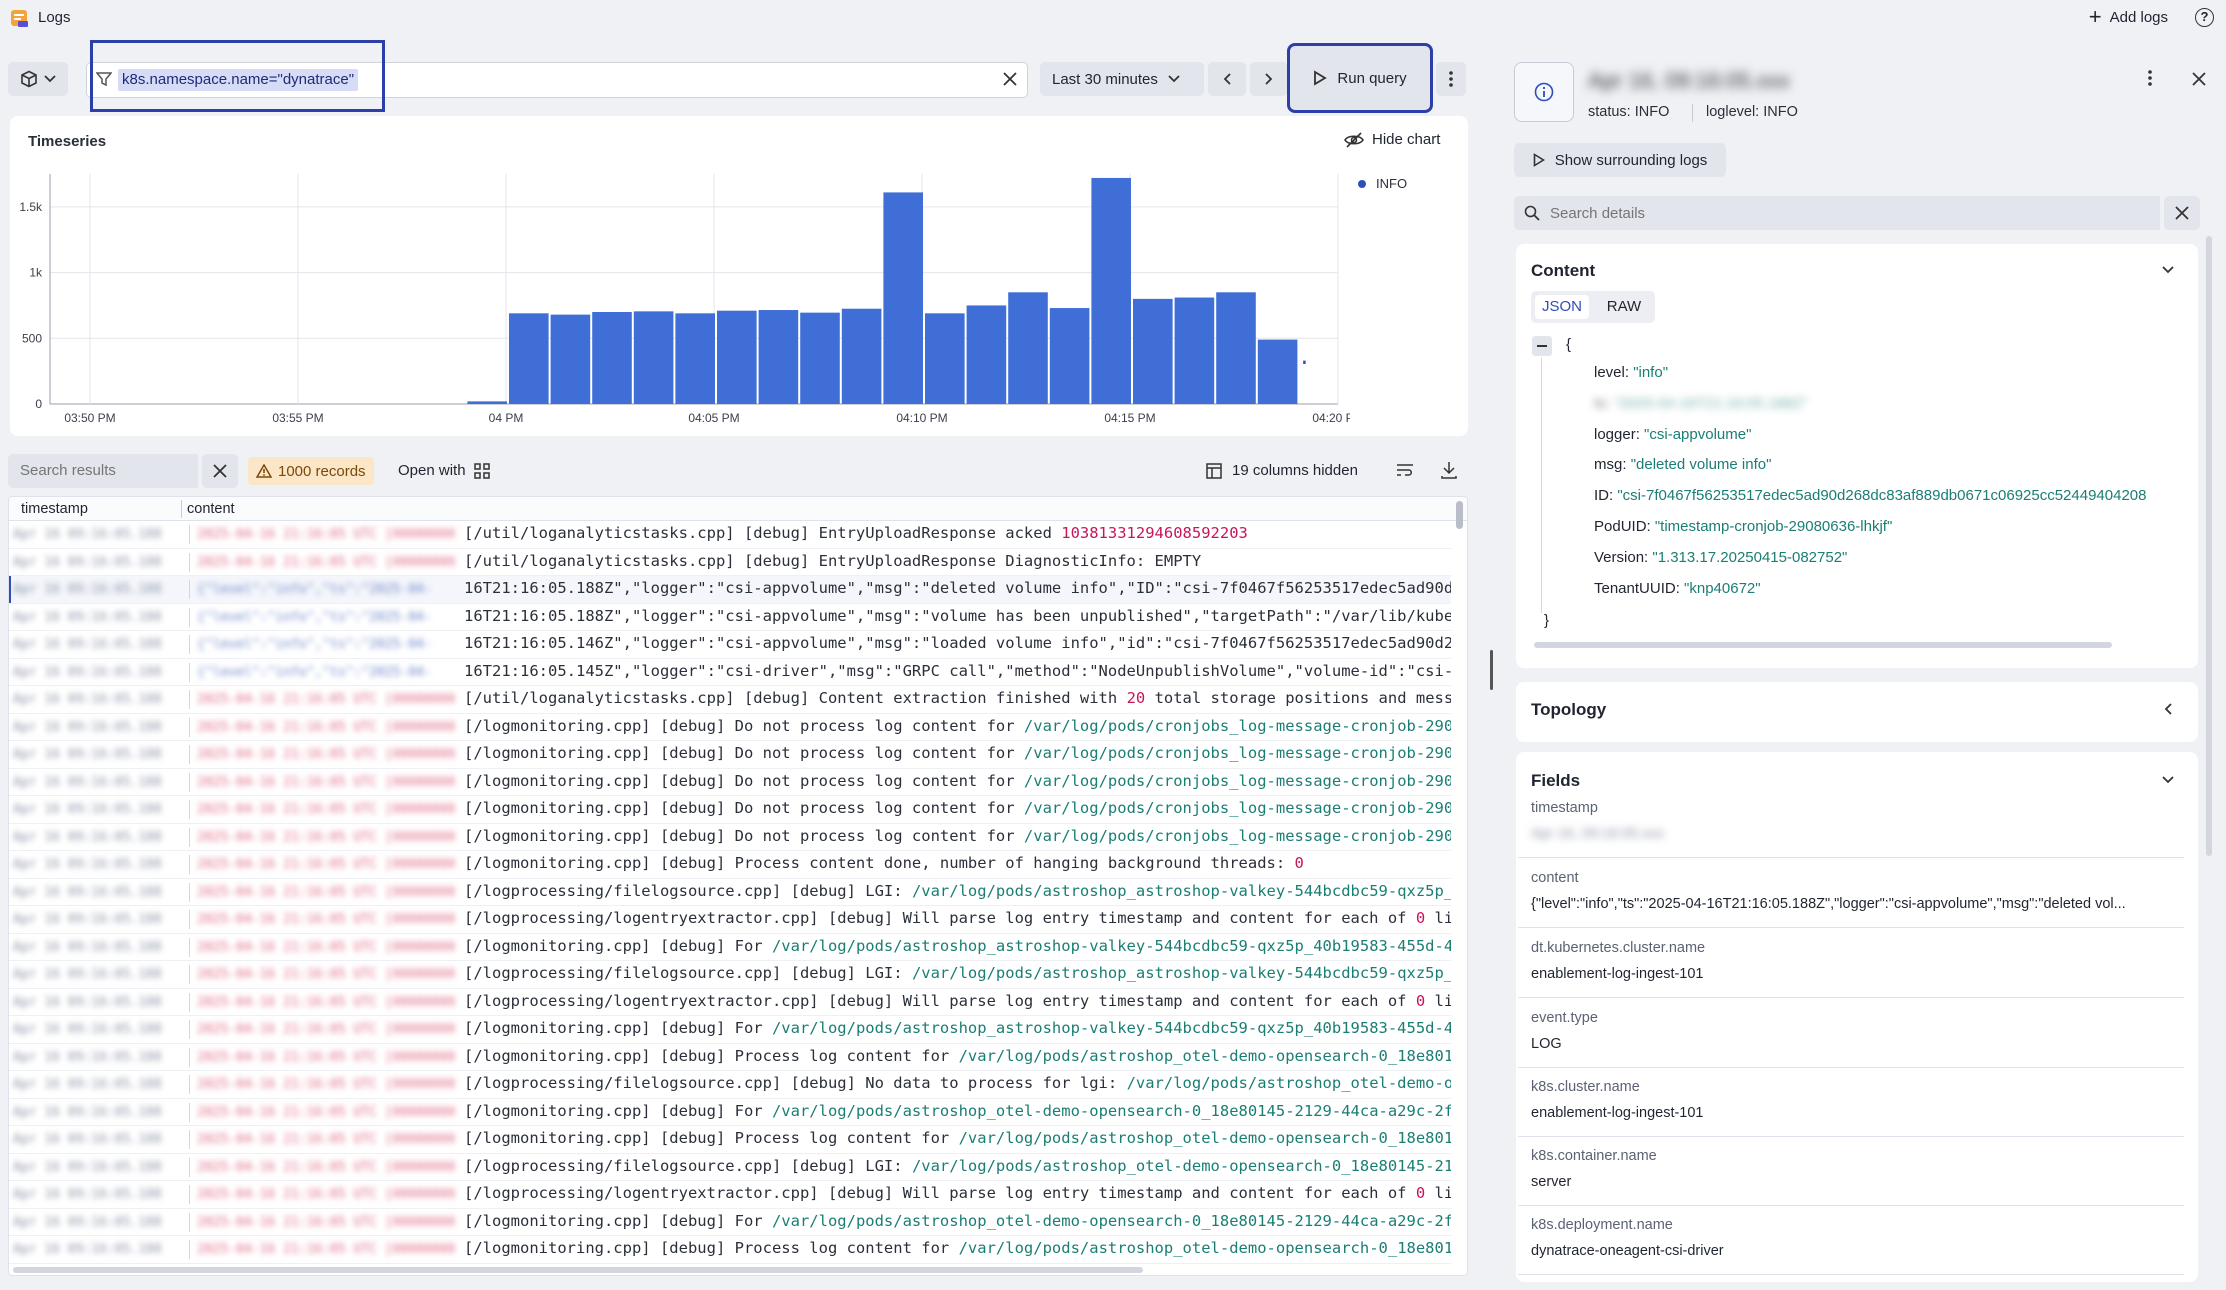  I want to click on download-icon, so click(1449, 470).